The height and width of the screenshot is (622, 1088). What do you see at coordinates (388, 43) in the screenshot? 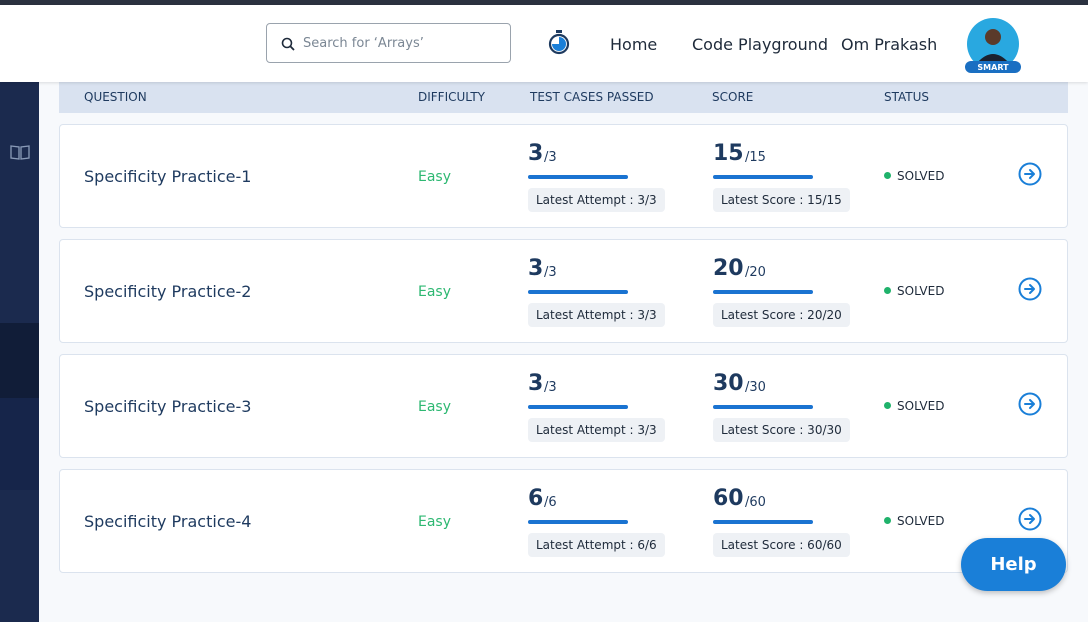
I see `search-input: Search for ‘Arrays’` at bounding box center [388, 43].